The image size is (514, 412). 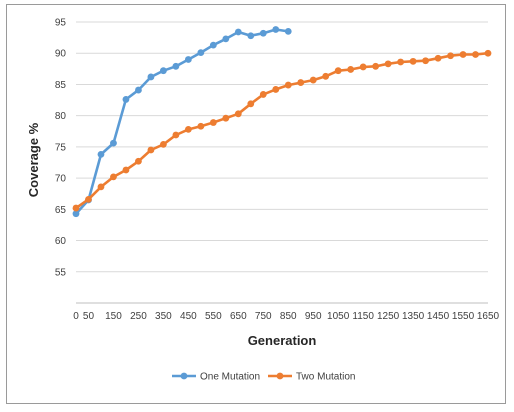 I want to click on legend: One Mutation Two Mutation, so click(x=263, y=377).